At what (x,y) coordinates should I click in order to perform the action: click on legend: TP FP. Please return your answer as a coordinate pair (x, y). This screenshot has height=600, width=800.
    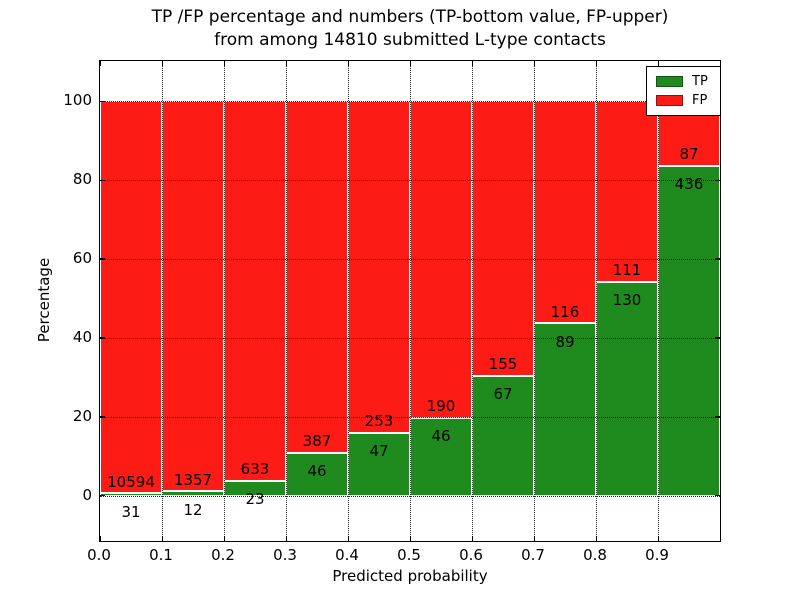
    Looking at the image, I should click on (683, 91).